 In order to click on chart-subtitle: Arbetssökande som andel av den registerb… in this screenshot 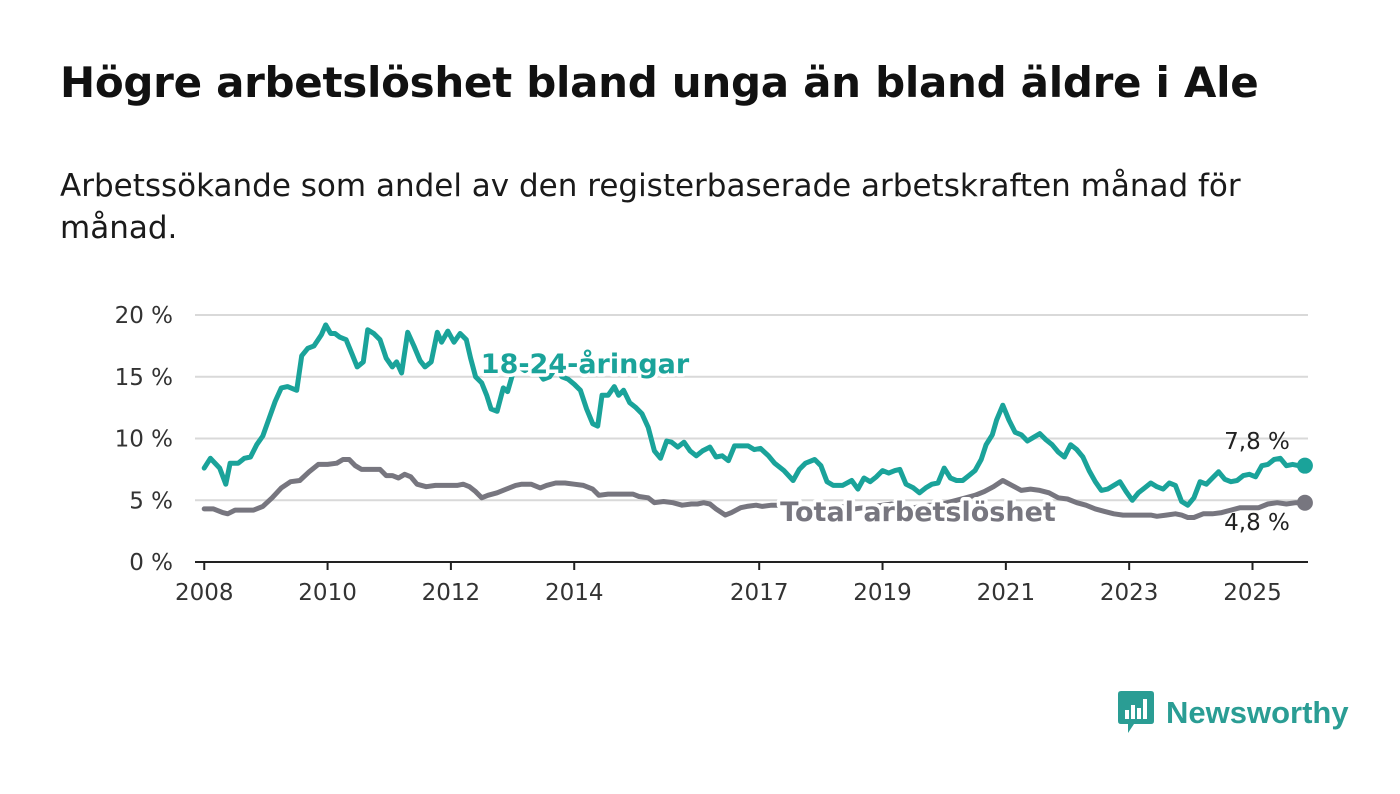, I will do `click(650, 207)`.